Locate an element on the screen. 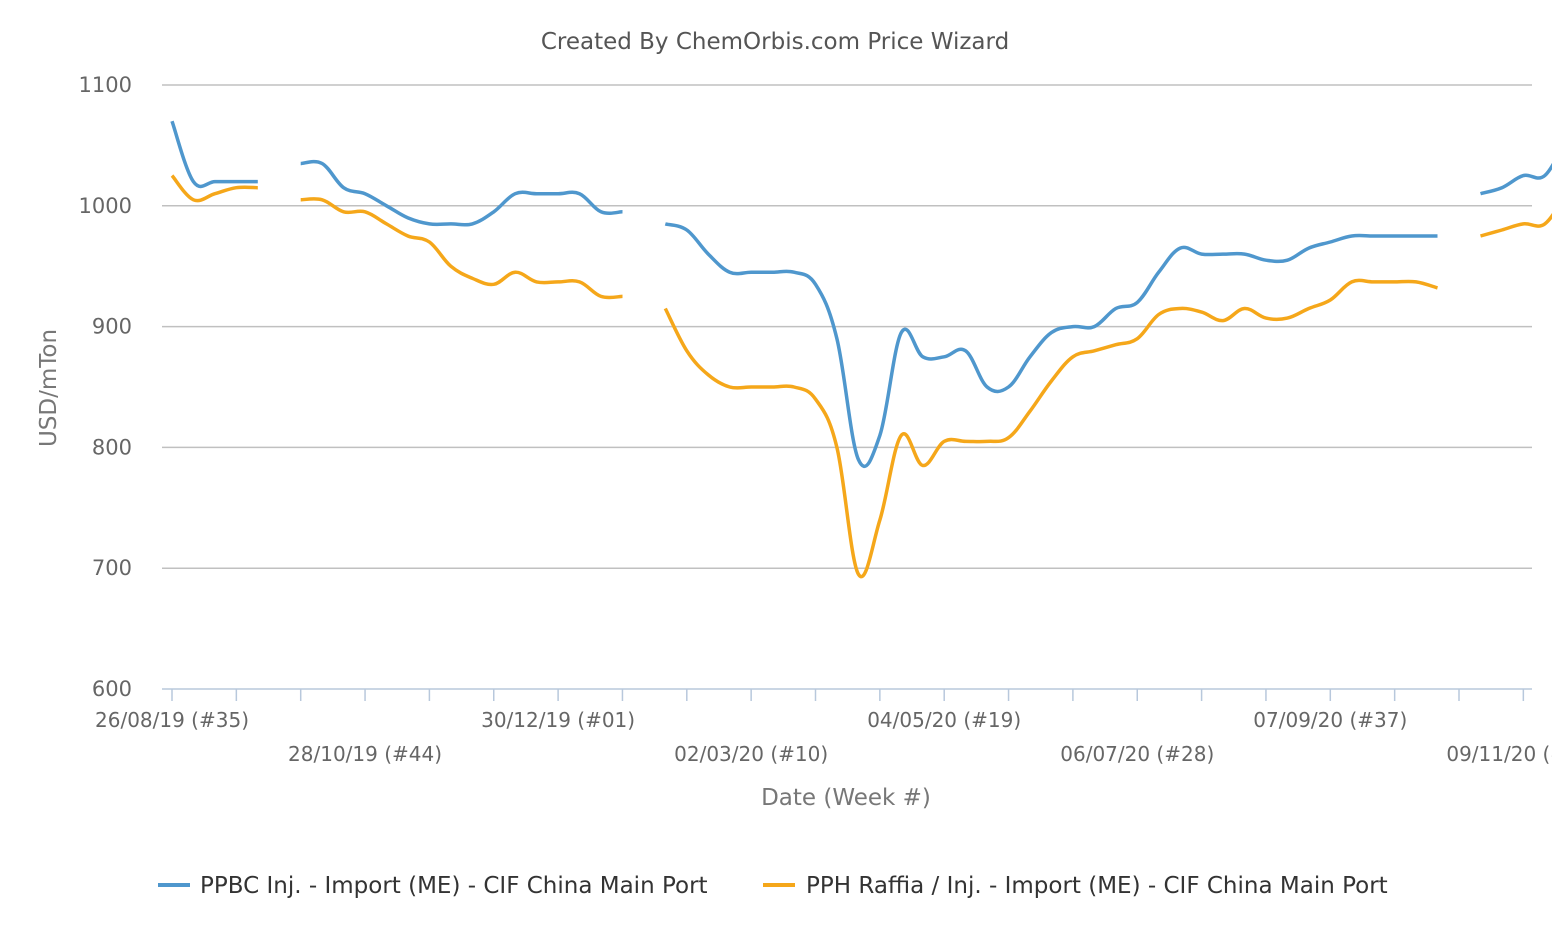  y-tick-label-800: 800 is located at coordinates (112, 447).